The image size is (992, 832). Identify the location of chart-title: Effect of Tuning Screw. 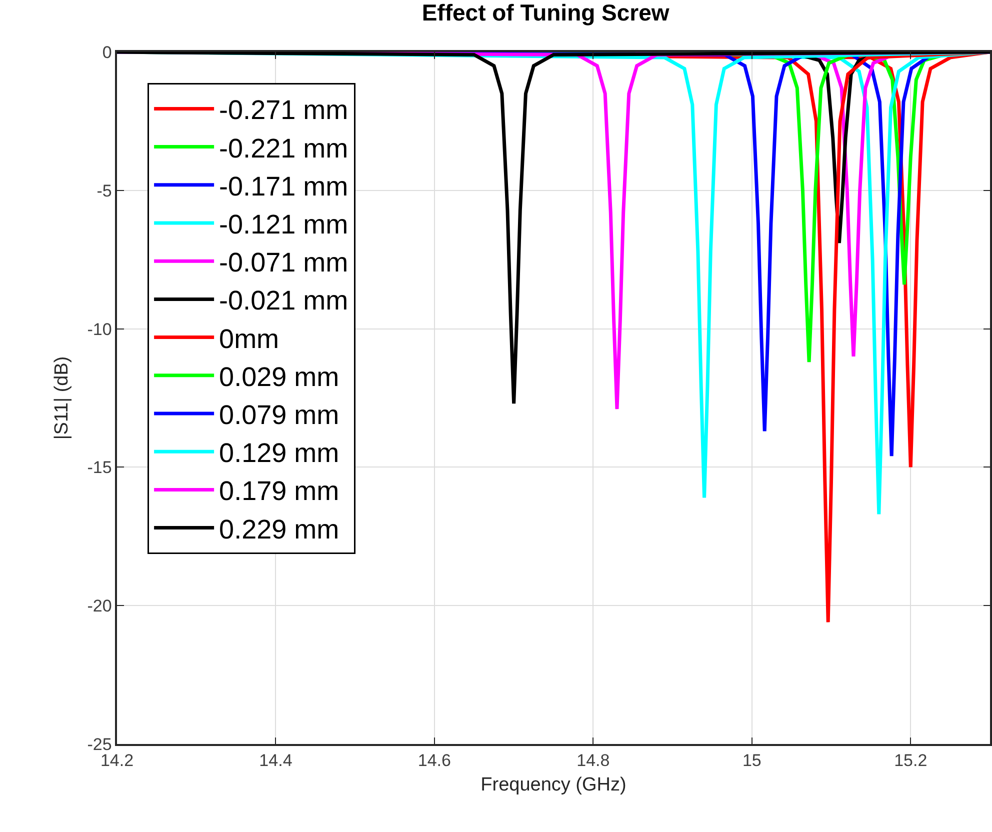
(546, 13).